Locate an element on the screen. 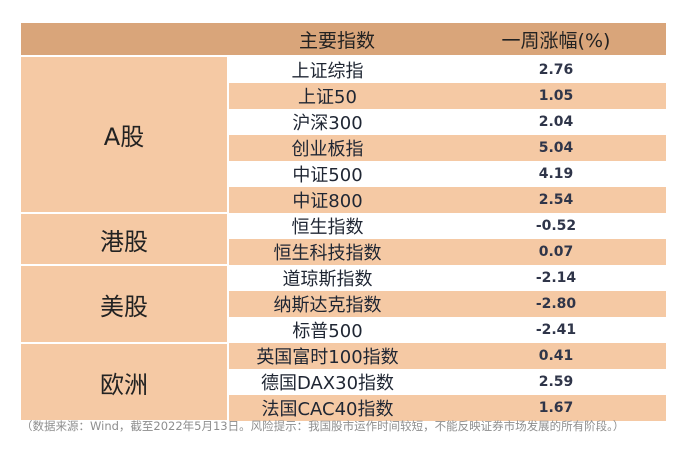 Image resolution: width=698 pixels, height=461 pixels. index-name: 创业板指 is located at coordinates (337, 148).